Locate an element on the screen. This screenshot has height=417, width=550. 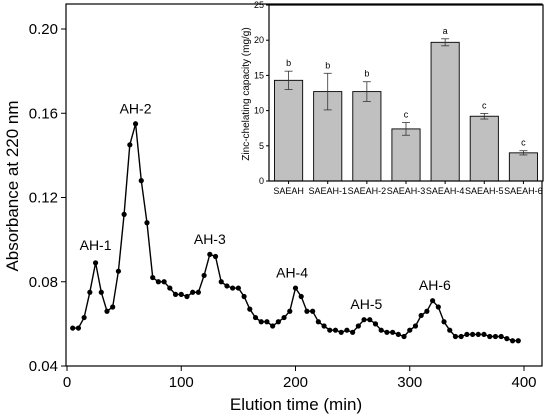
inset-category-label: SAEAH-6 is located at coordinates (523, 191).